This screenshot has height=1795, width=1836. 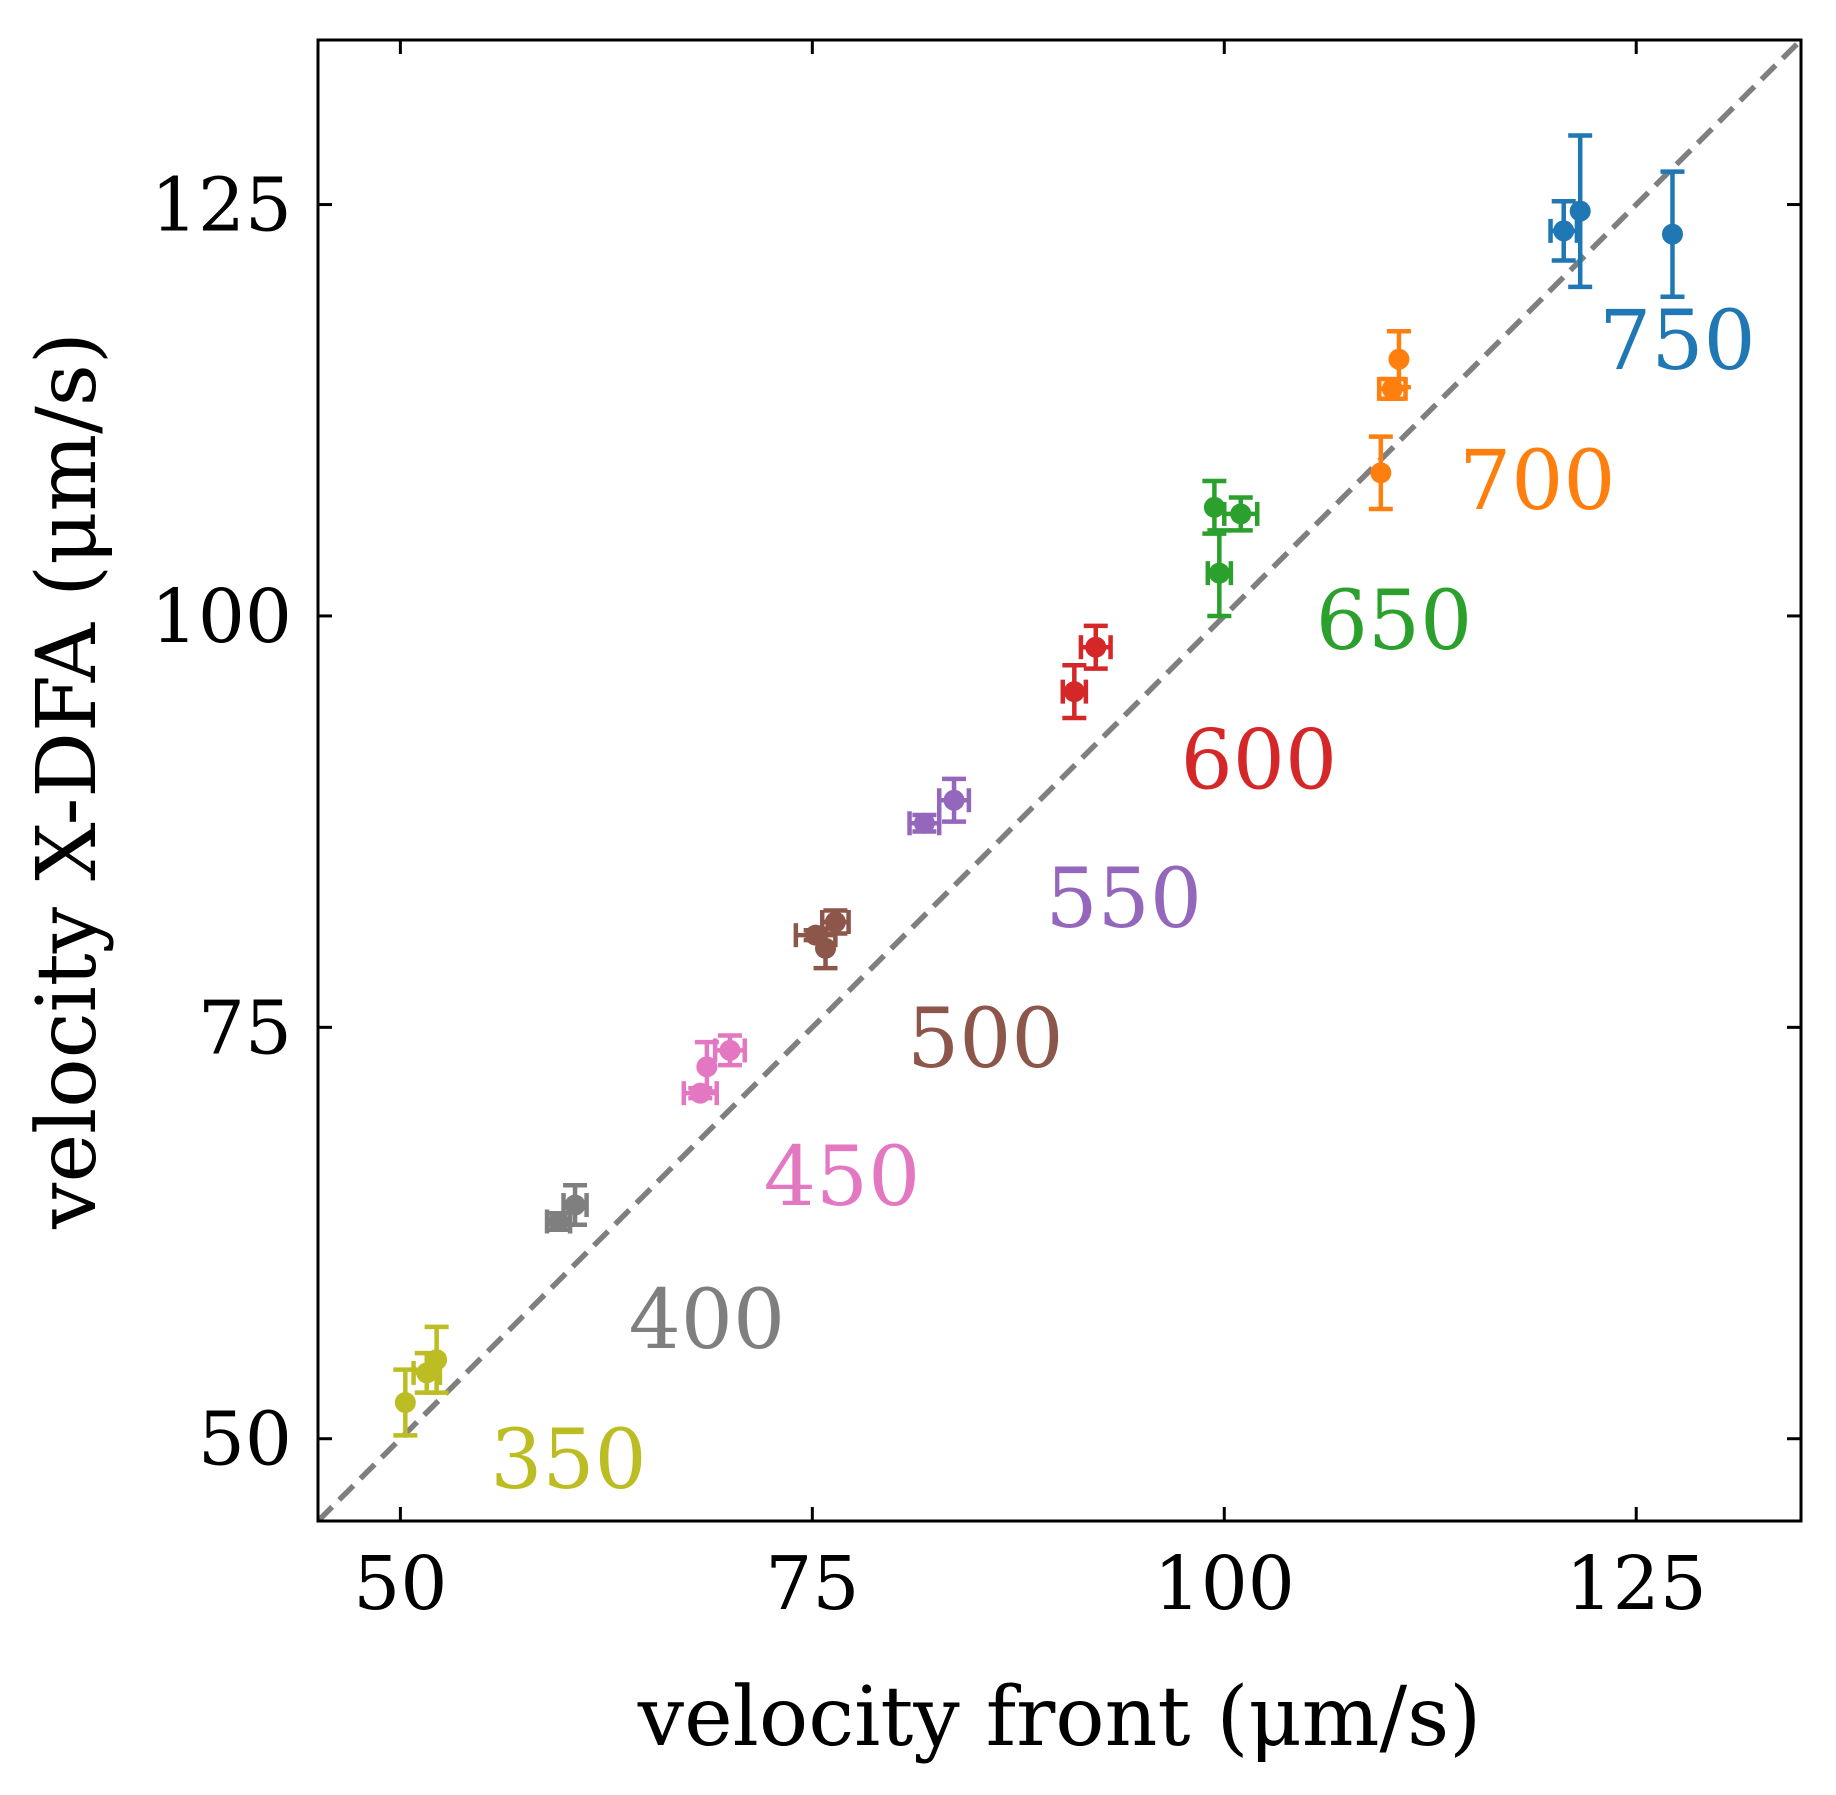 What do you see at coordinates (67, 781) in the screenshot?
I see `y-axis-label: velocity X-DFA (μm/s)` at bounding box center [67, 781].